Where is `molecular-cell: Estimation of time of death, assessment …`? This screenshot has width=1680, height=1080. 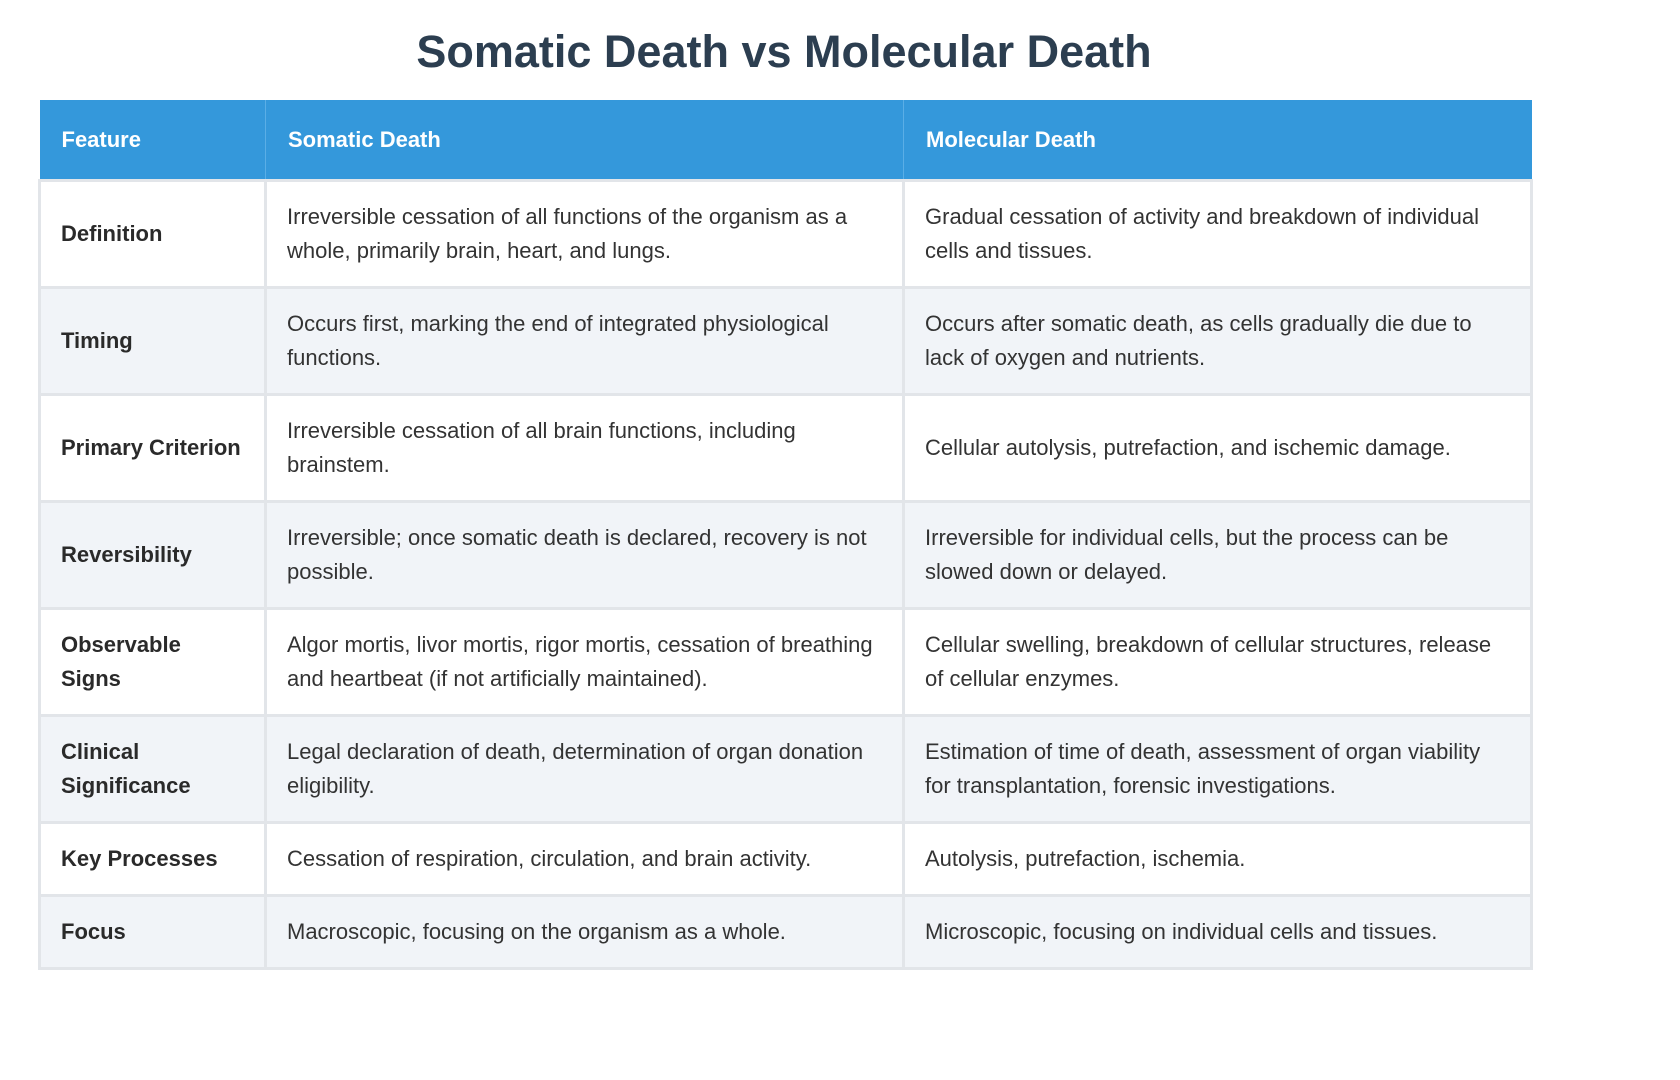 molecular-cell: Estimation of time of death, assessment … is located at coordinates (1217, 769).